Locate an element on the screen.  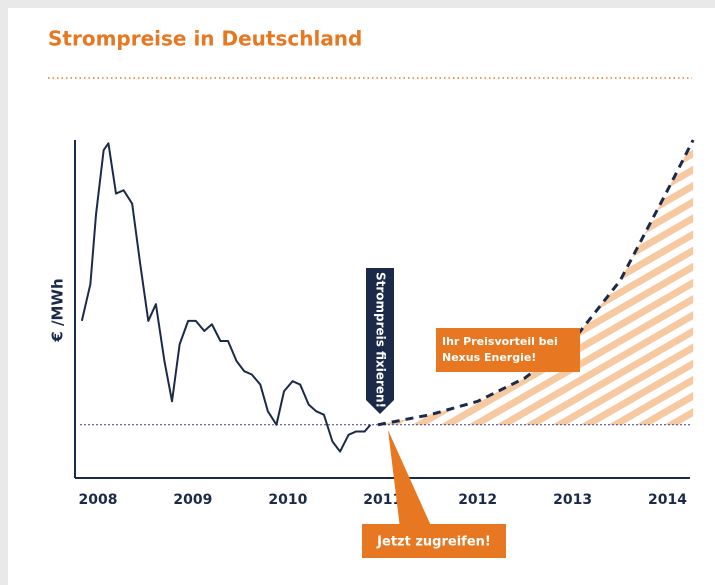
flag-text: Strompreis fixieren! is located at coordinates (381, 340).